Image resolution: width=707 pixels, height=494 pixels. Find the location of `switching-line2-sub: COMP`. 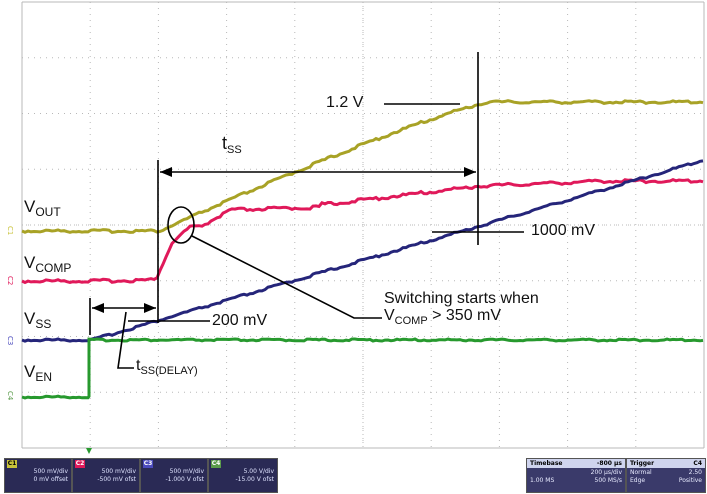

switching-line2-sub: COMP is located at coordinates (411, 320).